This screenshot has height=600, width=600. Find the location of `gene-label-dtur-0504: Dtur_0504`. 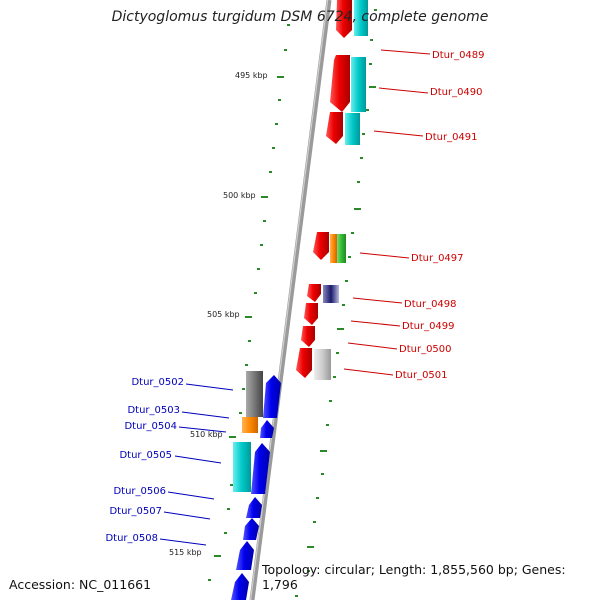

gene-label-dtur-0504: Dtur_0504 is located at coordinates (150, 426).